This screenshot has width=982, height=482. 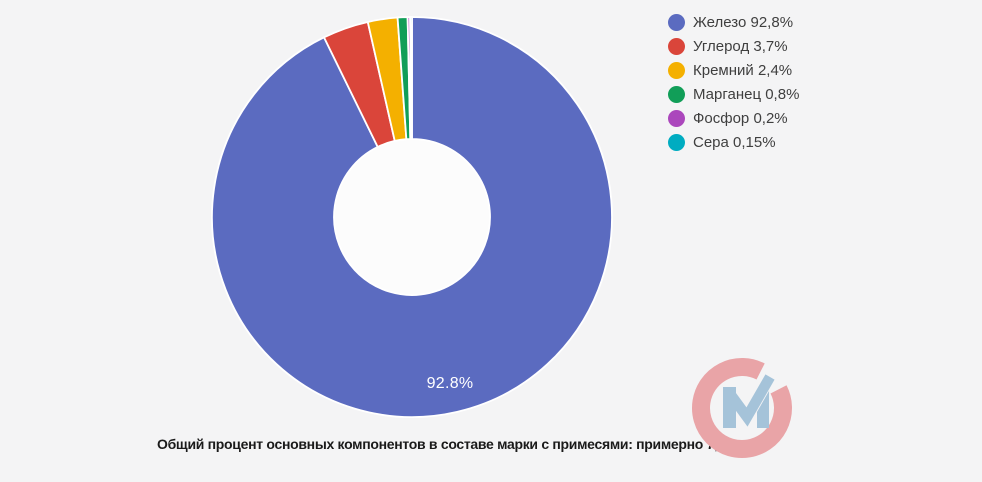 I want to click on logo-m-check-icon, so click(x=749, y=401).